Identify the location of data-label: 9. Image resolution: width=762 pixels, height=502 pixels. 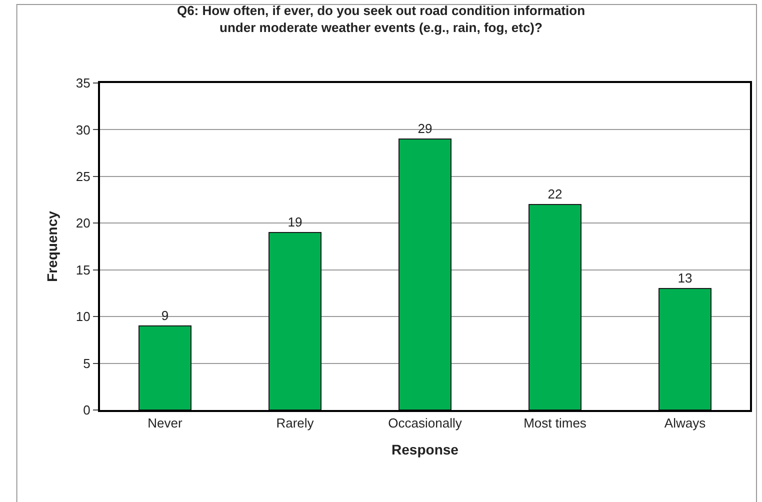
(165, 315).